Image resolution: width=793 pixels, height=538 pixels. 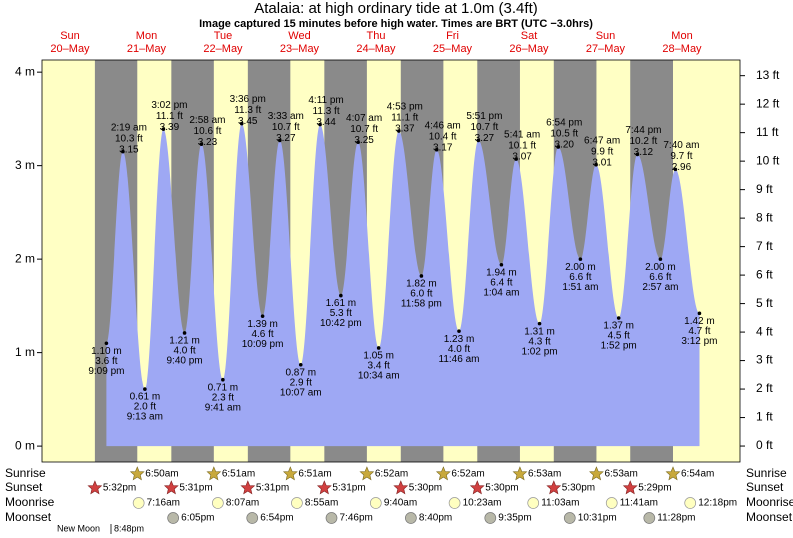 What do you see at coordinates (248, 487) in the screenshot?
I see `sunset-icon` at bounding box center [248, 487].